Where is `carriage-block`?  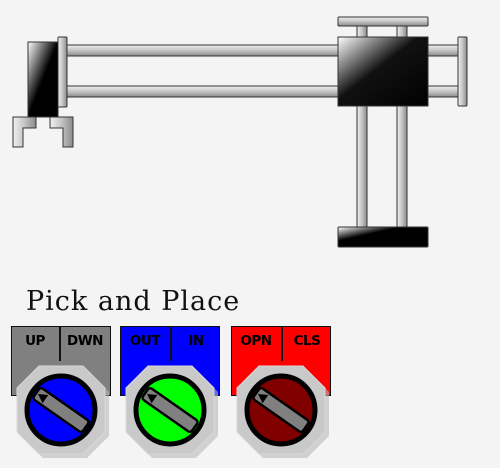
carriage-block is located at coordinates (383, 71).